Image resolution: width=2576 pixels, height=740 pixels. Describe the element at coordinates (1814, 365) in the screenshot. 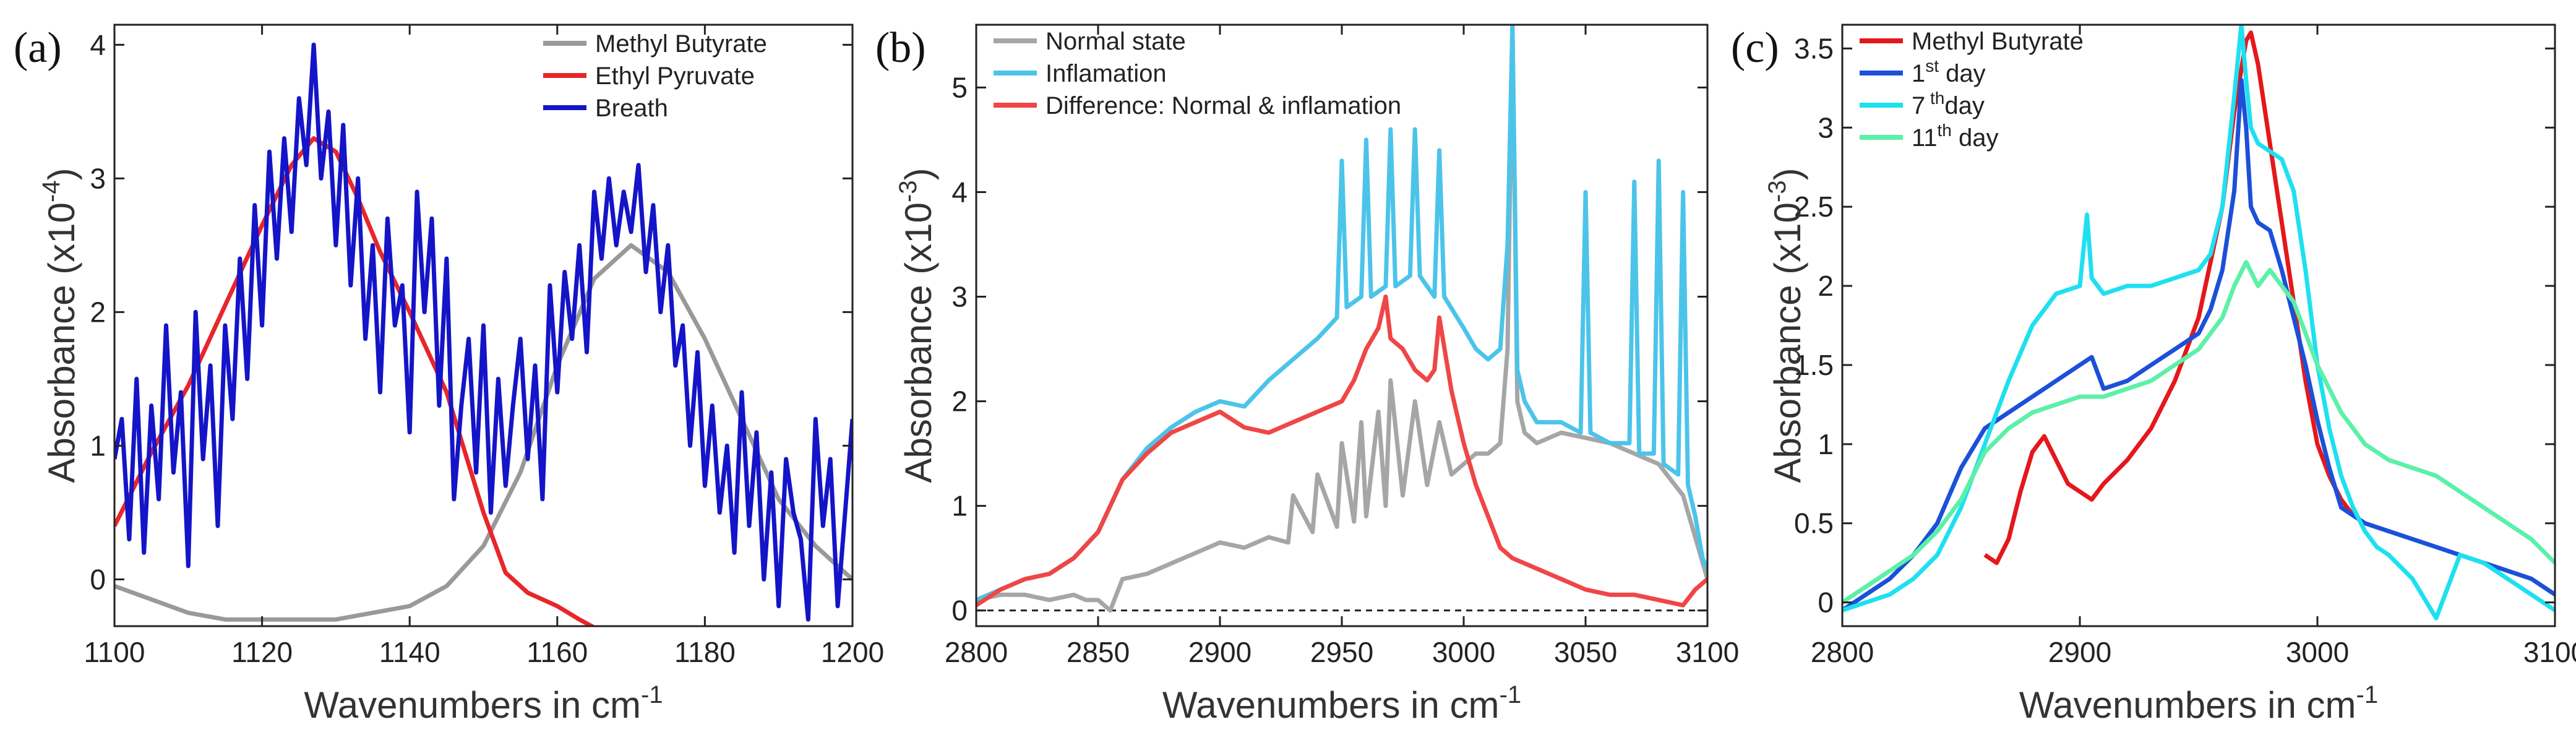

I see `y-tick-label: 1.5` at that location.